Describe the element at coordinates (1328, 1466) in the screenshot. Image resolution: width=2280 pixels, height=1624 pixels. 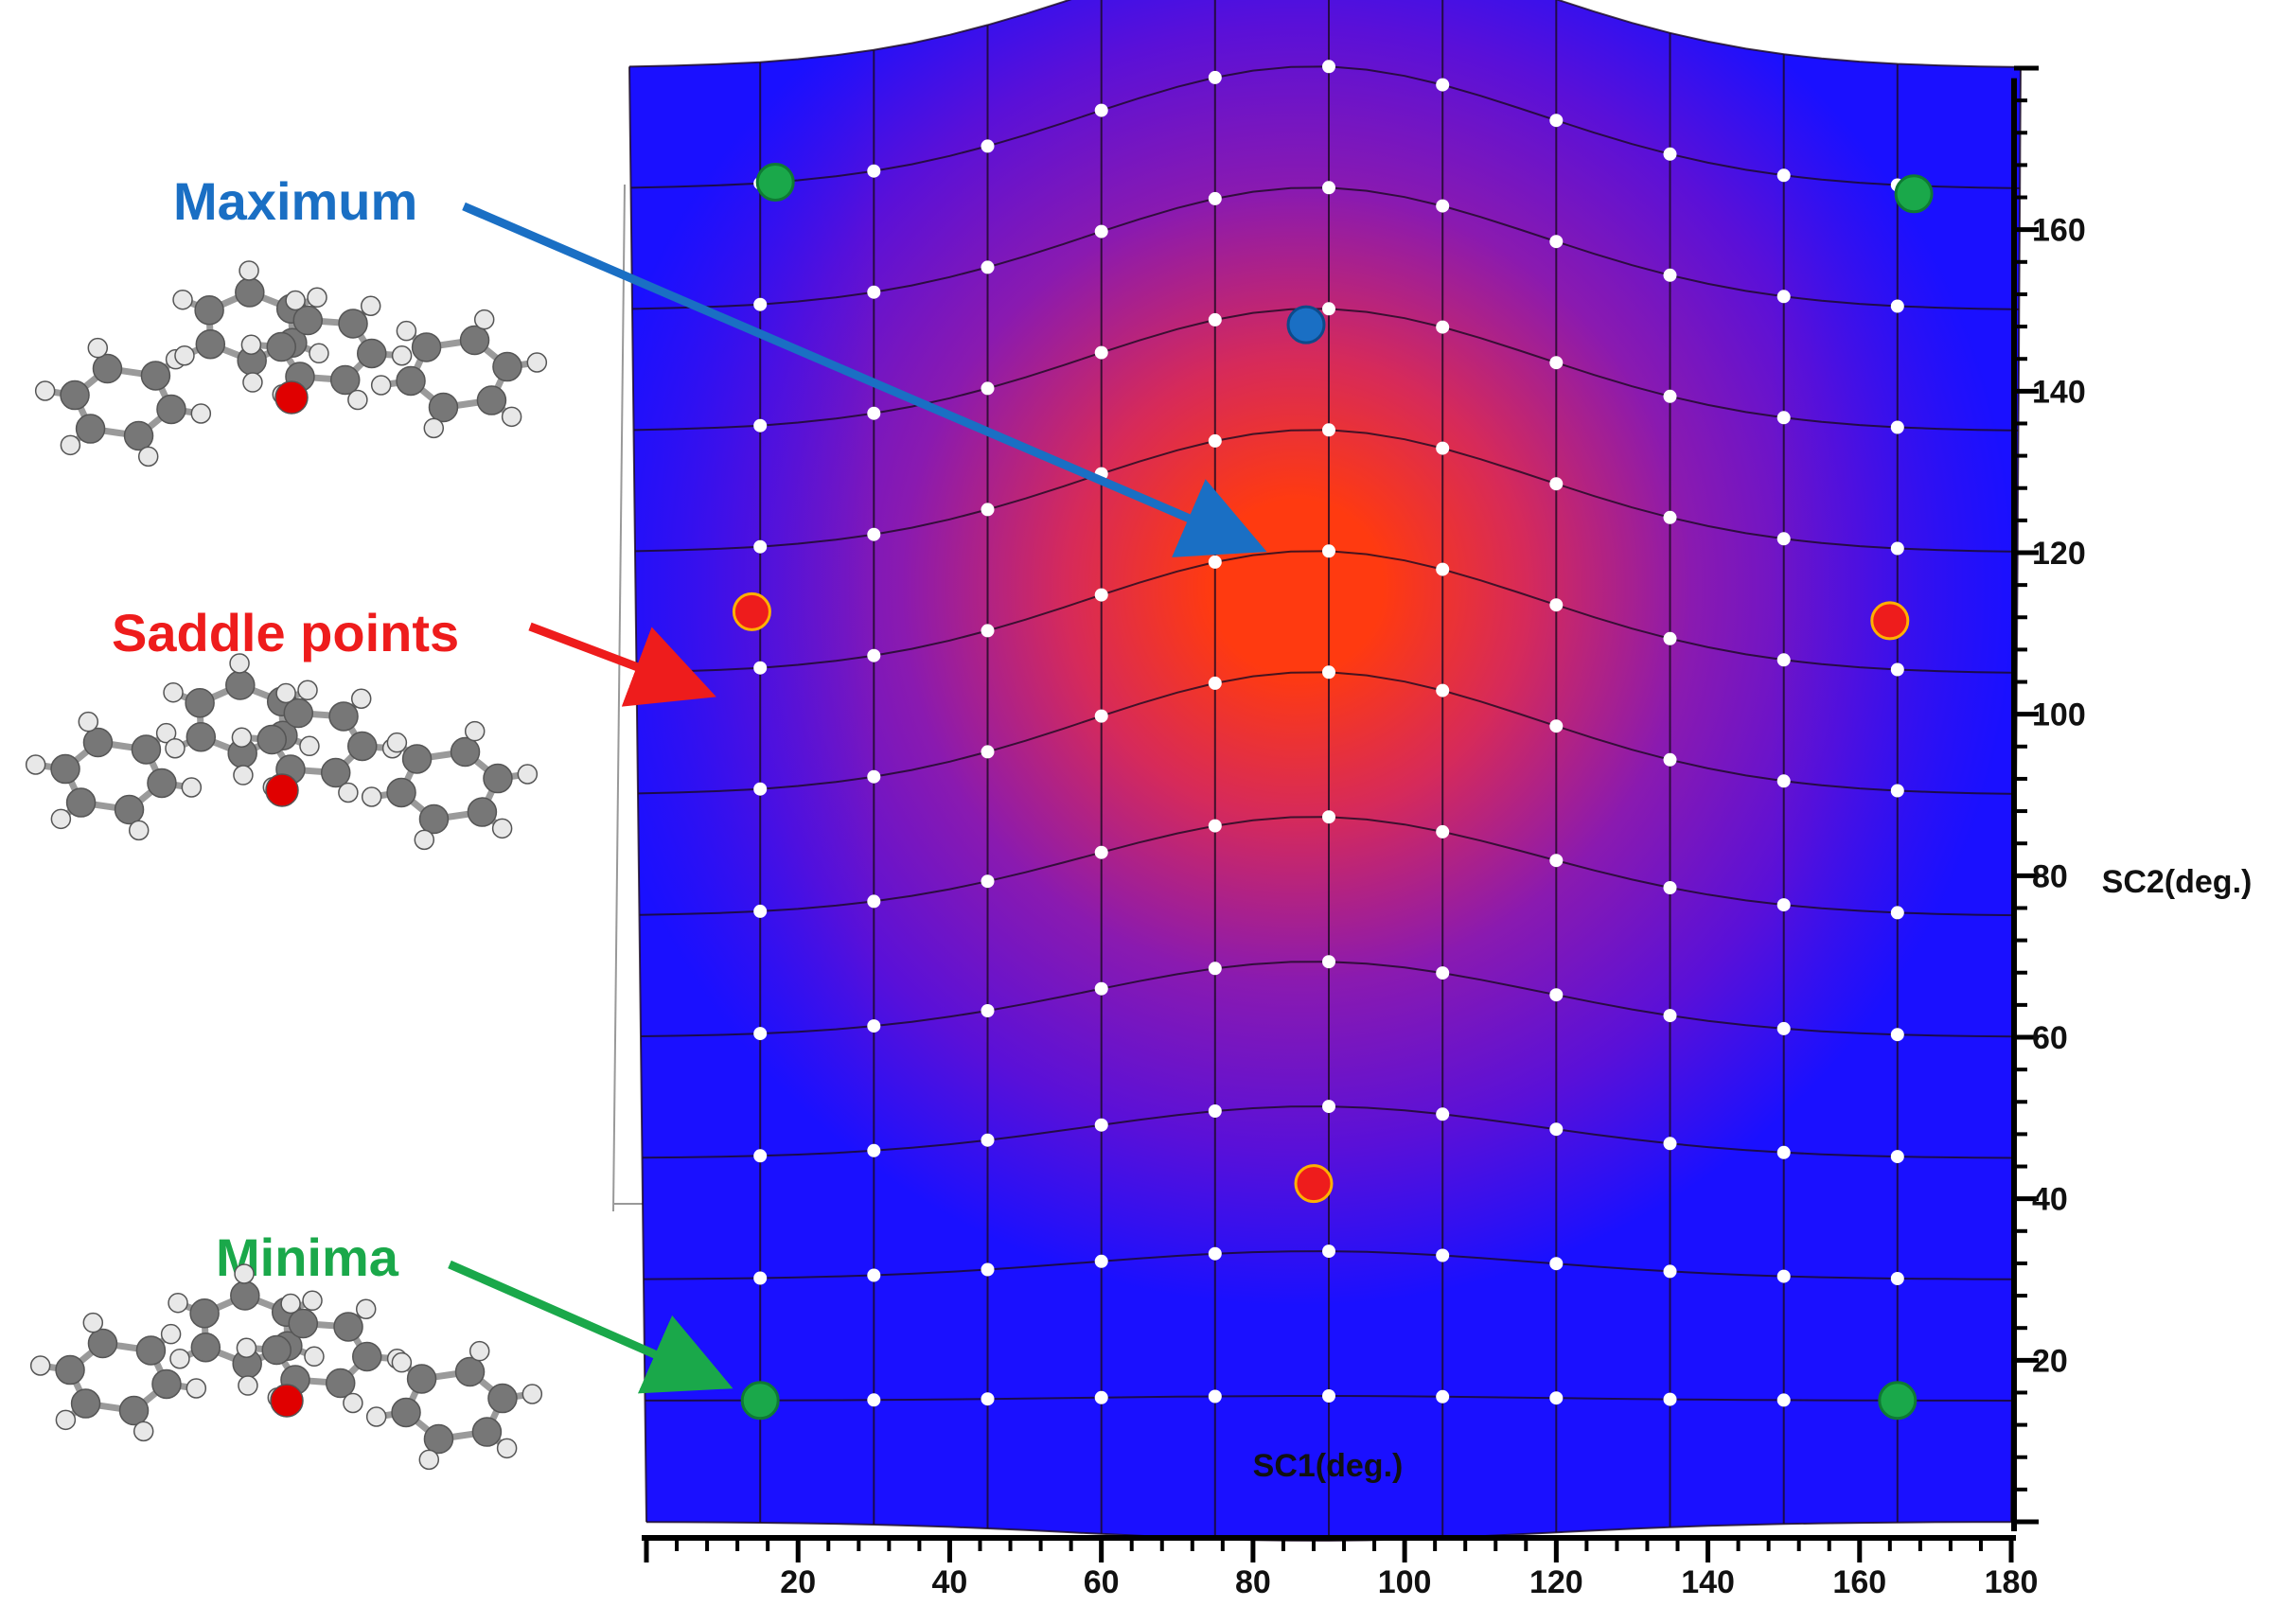
I see `x-axis-title: SC1(deg.)` at that location.